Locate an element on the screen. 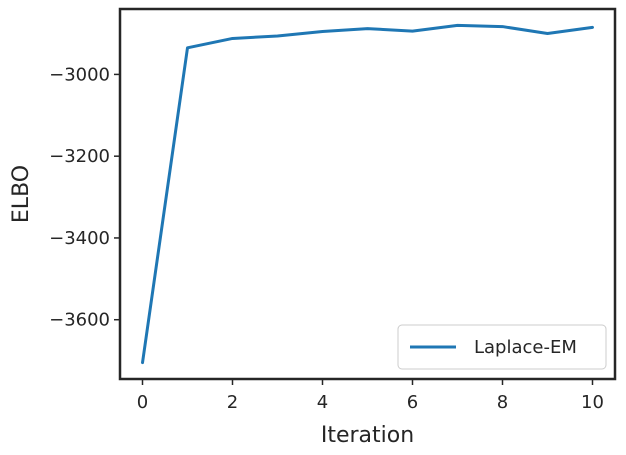 This screenshot has height=455, width=626. x-tick-label: 10 is located at coordinates (592, 402).